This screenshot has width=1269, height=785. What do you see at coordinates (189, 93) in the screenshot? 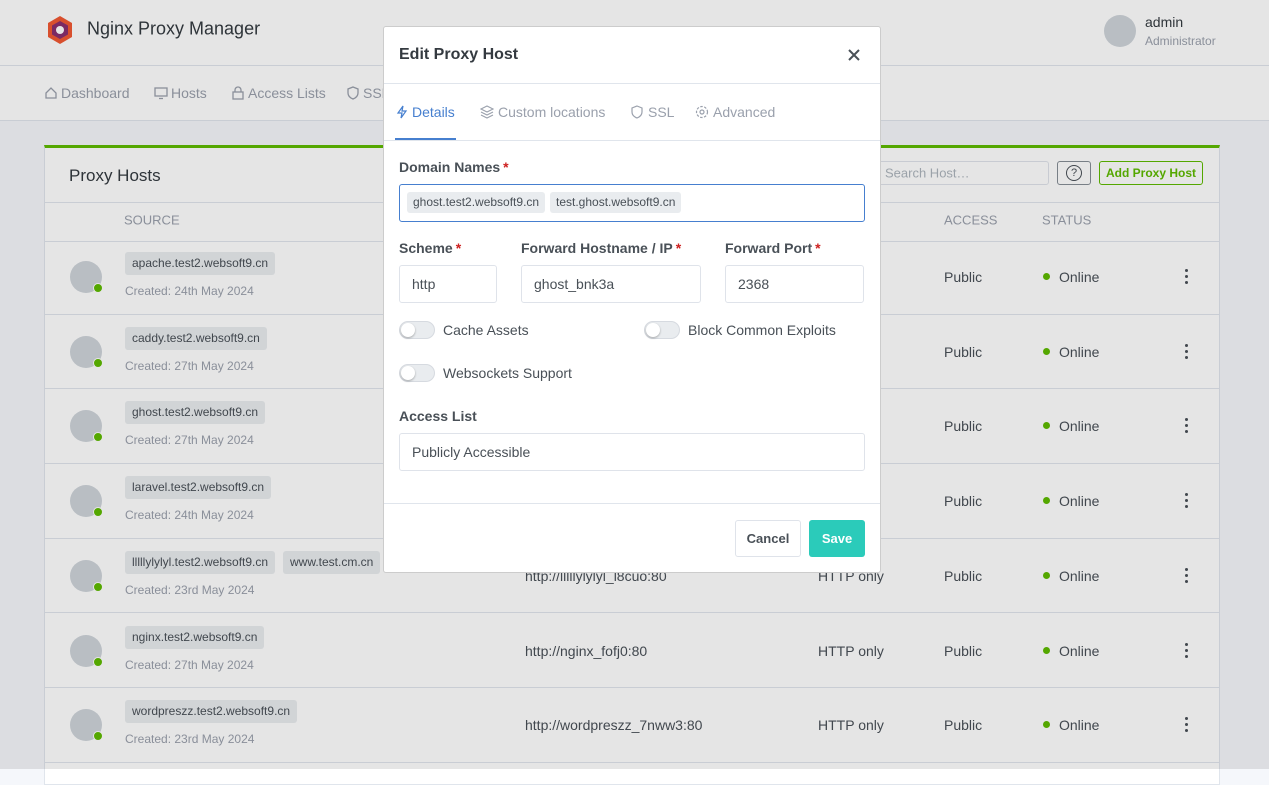
I see `nav-item: Hosts` at bounding box center [189, 93].